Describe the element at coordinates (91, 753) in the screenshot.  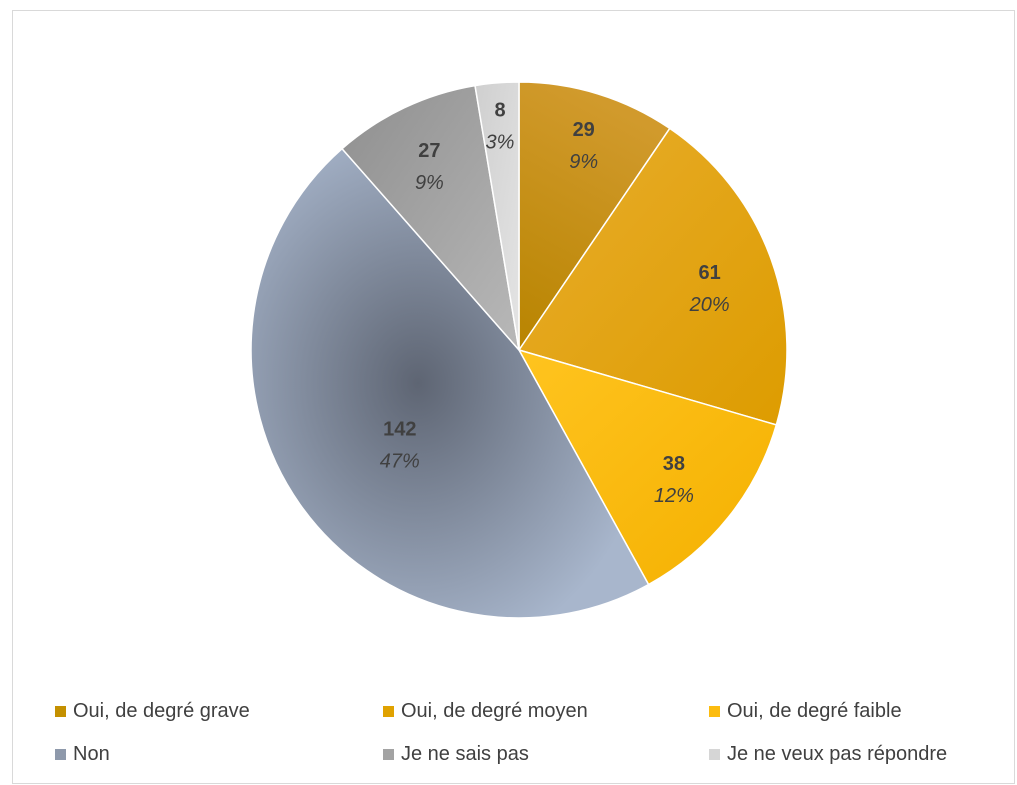
I see `legend-label: Non` at that location.